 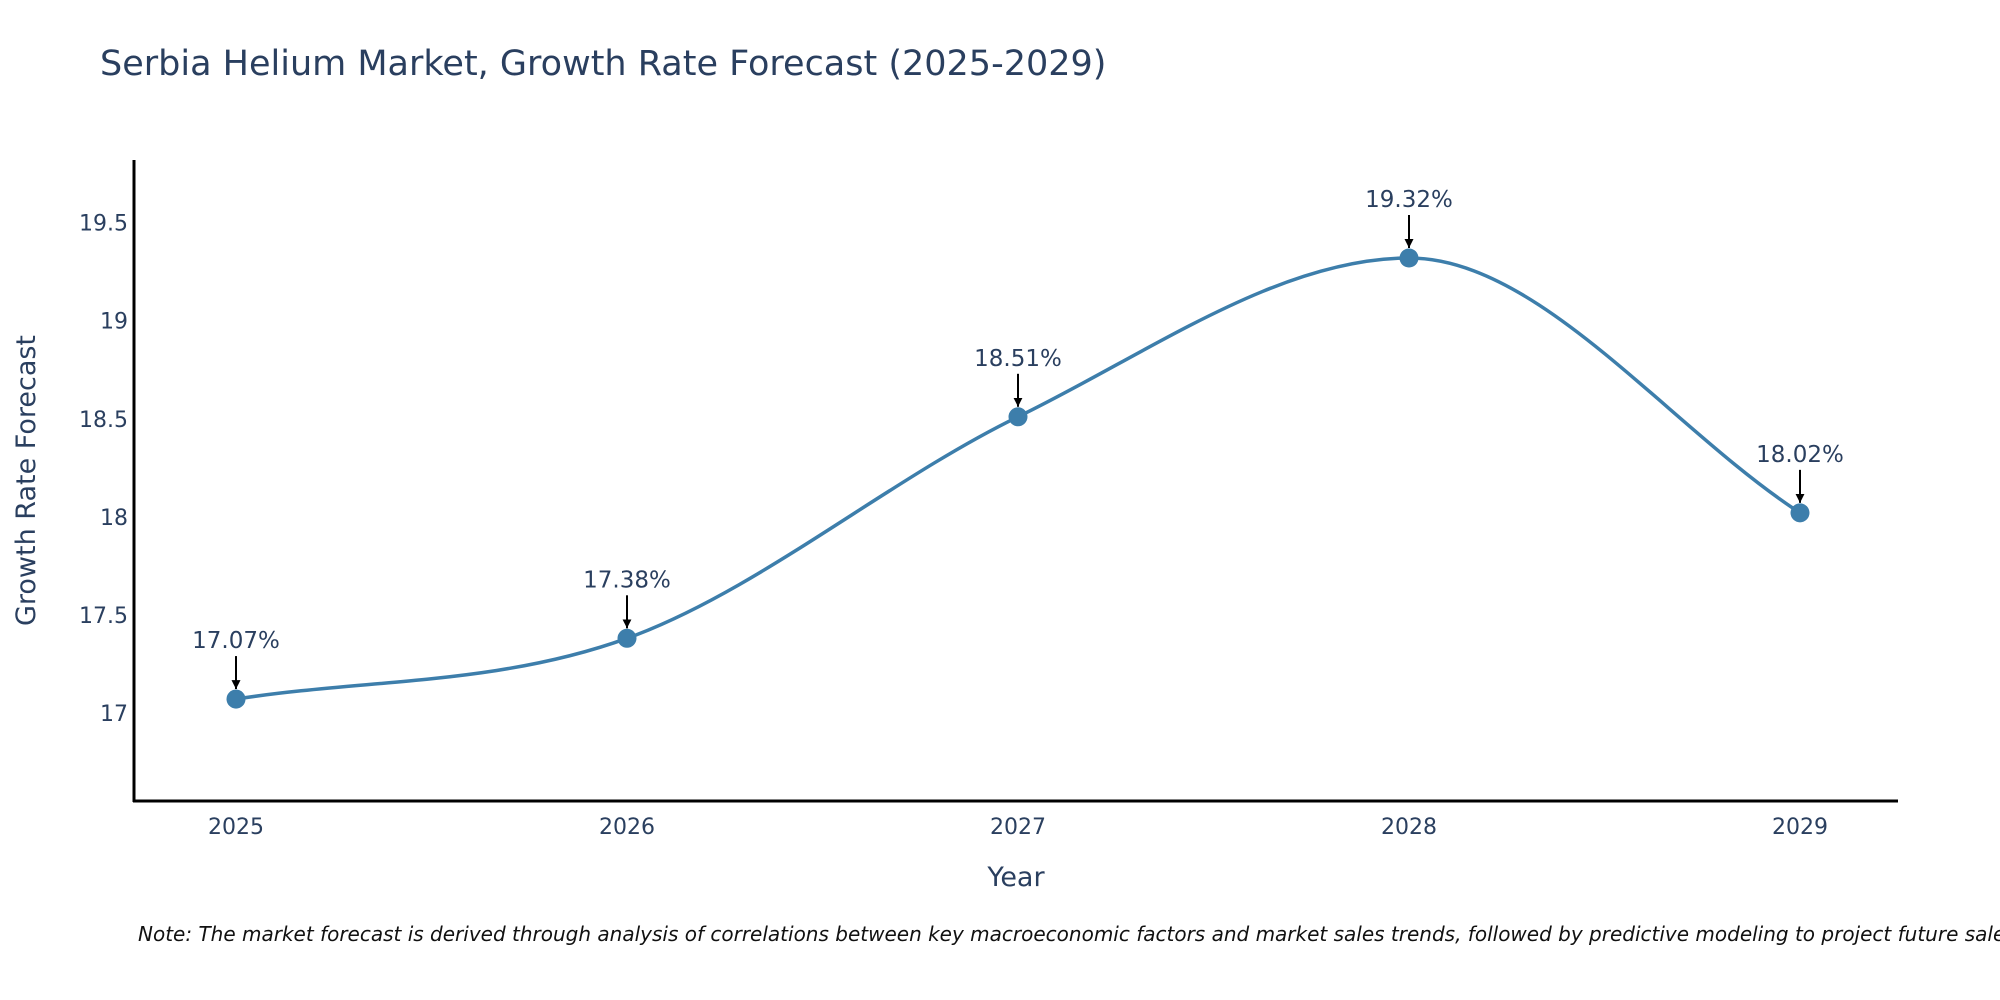 What do you see at coordinates (1800, 455) in the screenshot?
I see `data-label: 18.02%` at bounding box center [1800, 455].